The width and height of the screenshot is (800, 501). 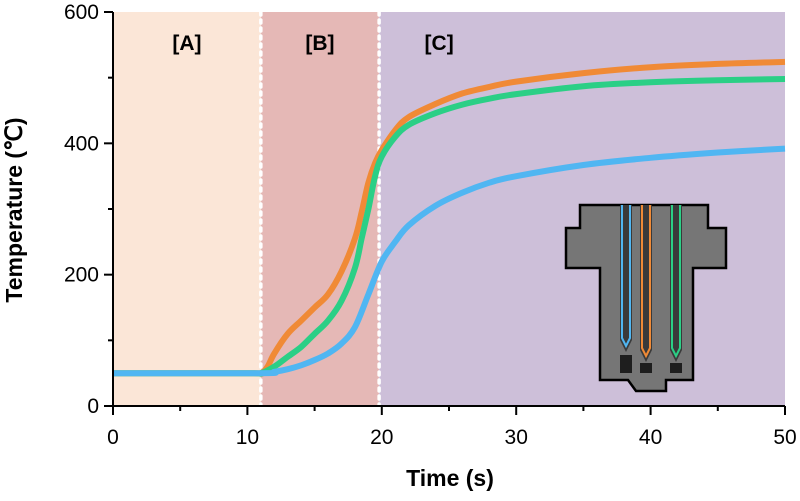 I want to click on y-axis-label: Temperature (℃), so click(x=14, y=209).